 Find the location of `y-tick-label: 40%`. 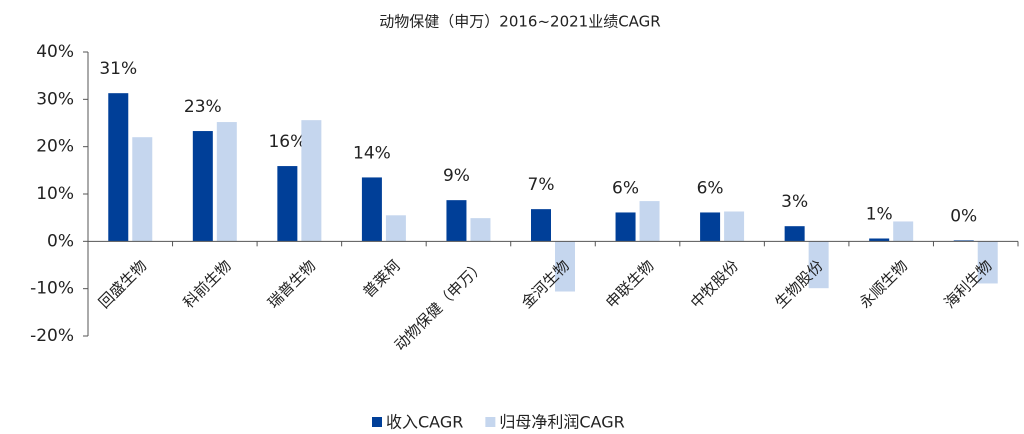

y-tick-label: 40% is located at coordinates (55, 52).